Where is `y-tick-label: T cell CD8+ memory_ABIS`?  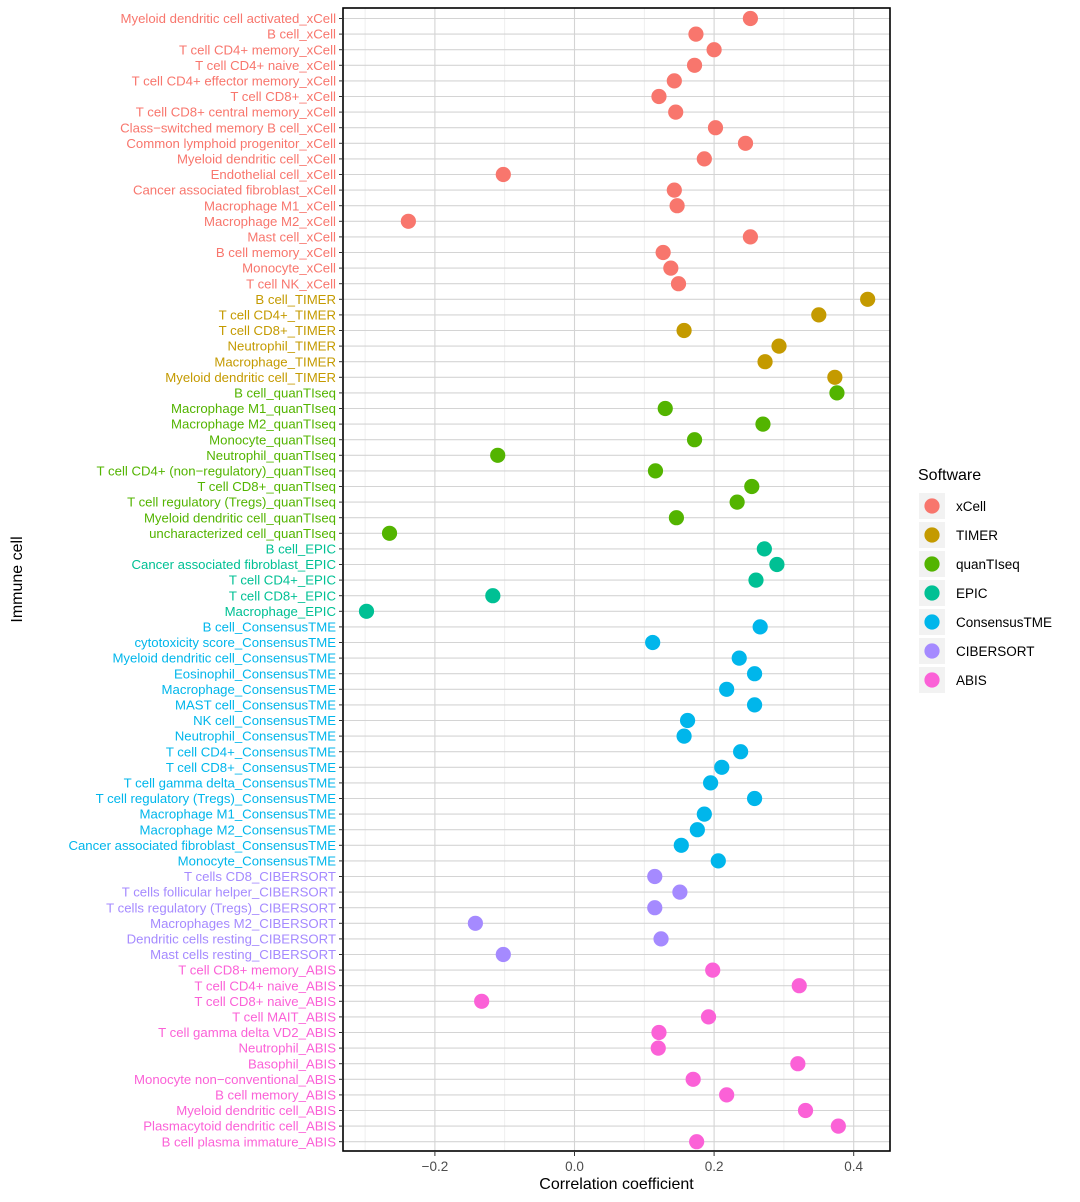
y-tick-label: T cell CD8+ memory_ABIS is located at coordinates (257, 970).